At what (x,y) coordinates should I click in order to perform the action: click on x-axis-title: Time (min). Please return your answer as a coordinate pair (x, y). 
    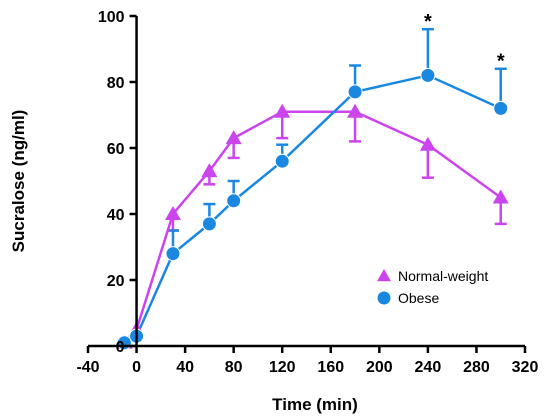
    Looking at the image, I should click on (315, 404).